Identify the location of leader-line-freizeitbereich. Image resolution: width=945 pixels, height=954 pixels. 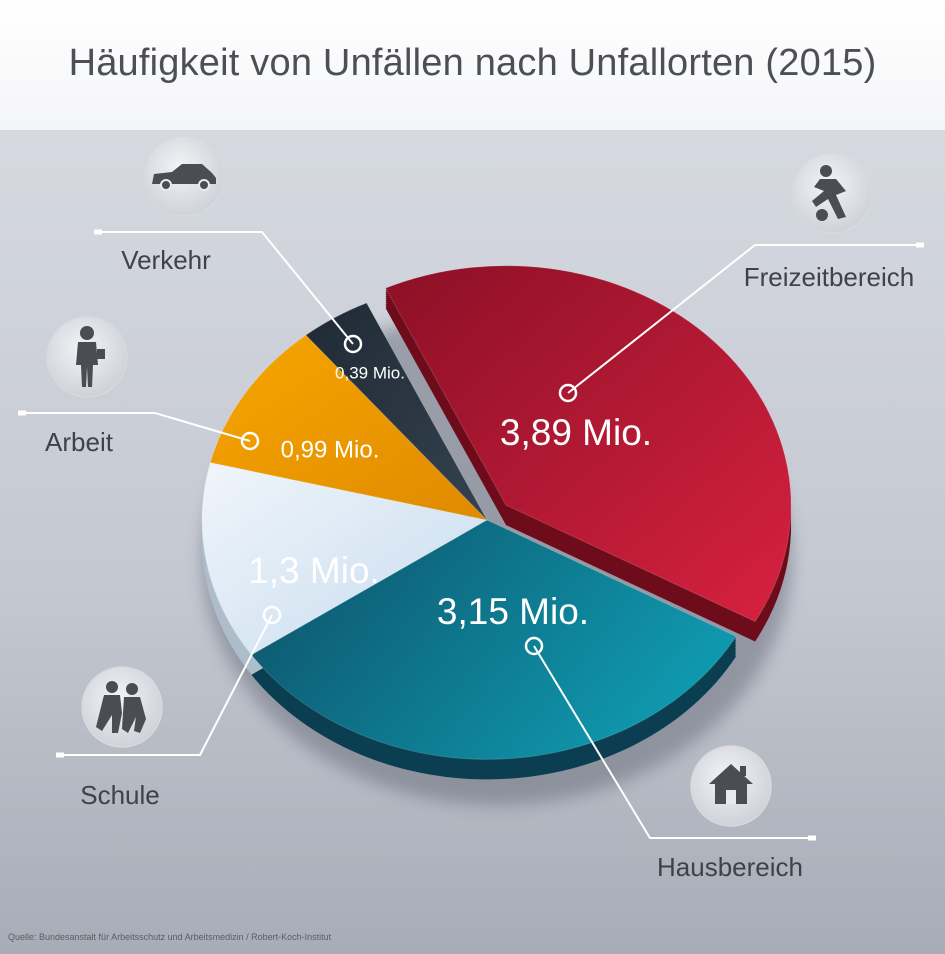
(743, 319).